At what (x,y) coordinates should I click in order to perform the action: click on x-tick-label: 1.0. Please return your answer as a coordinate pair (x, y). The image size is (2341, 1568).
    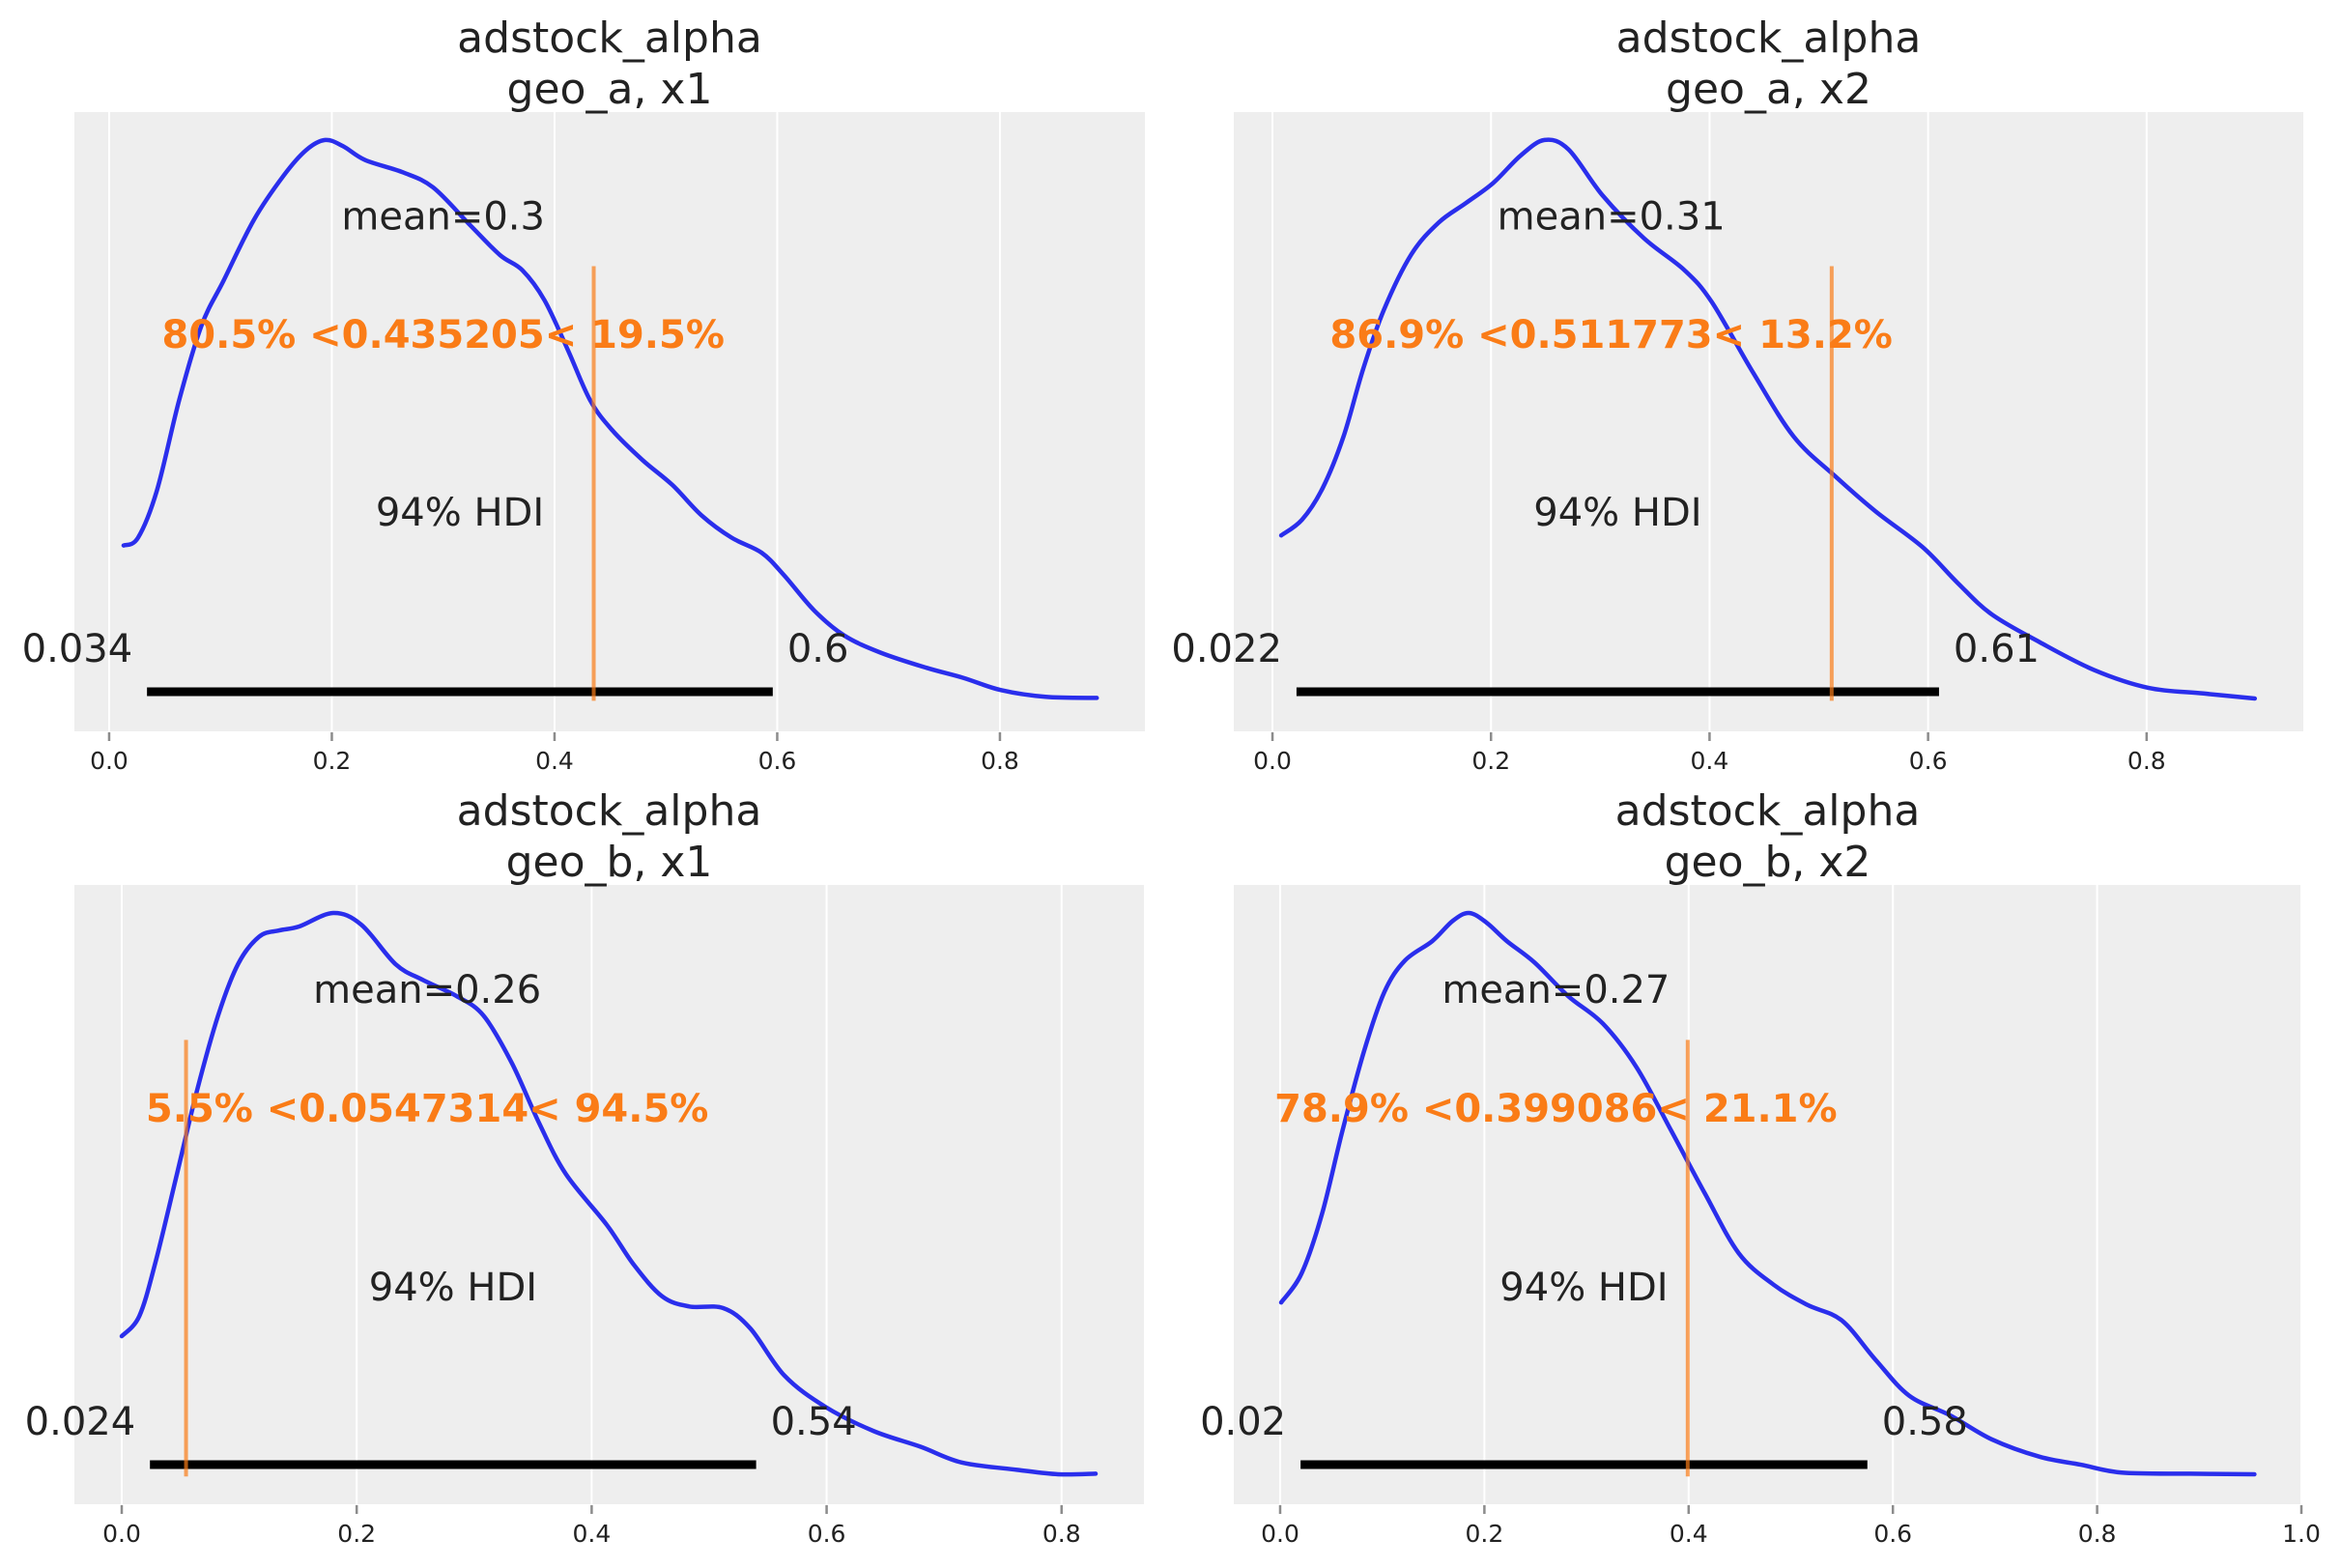
    Looking at the image, I should click on (2302, 1534).